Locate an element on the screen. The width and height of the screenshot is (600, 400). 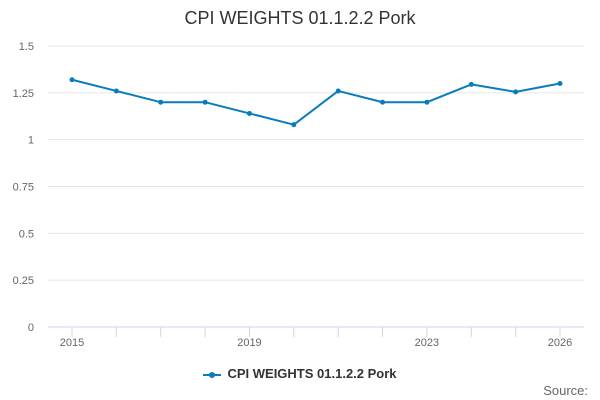
series-layer is located at coordinates (316, 102).